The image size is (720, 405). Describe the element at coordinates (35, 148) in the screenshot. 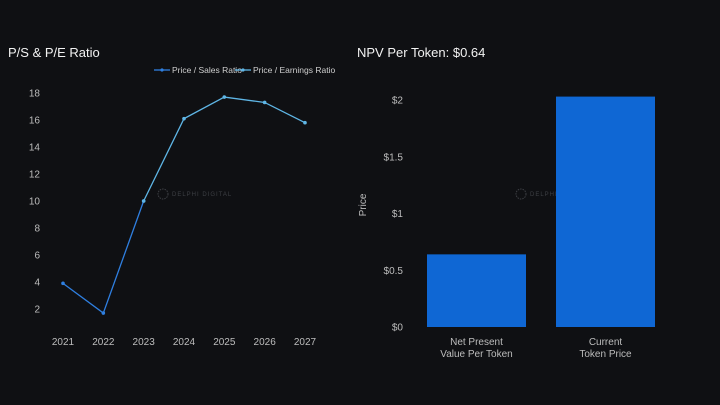

I see `y-tick-label: 14` at that location.